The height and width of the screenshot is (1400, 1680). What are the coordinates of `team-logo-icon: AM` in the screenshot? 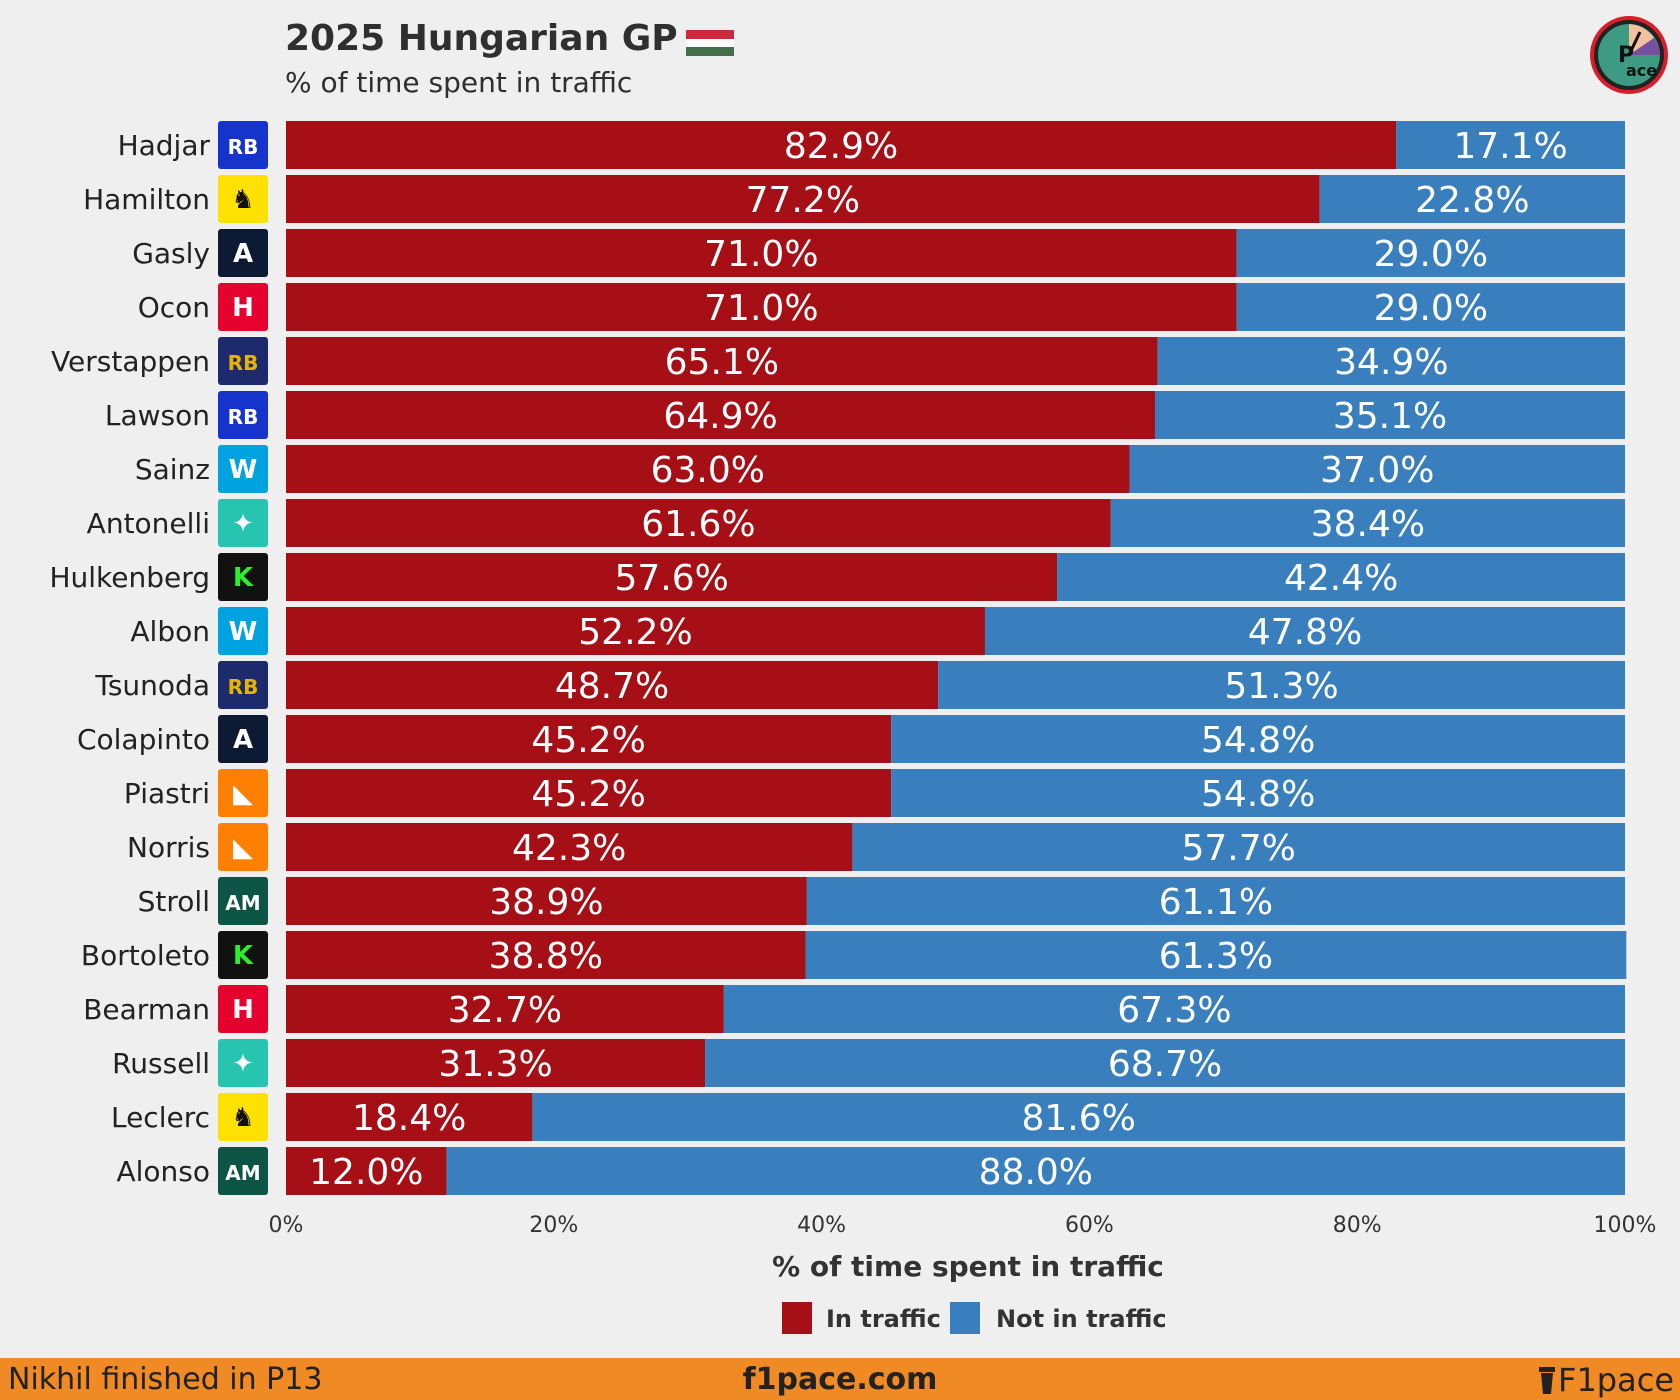 It's located at (243, 901).